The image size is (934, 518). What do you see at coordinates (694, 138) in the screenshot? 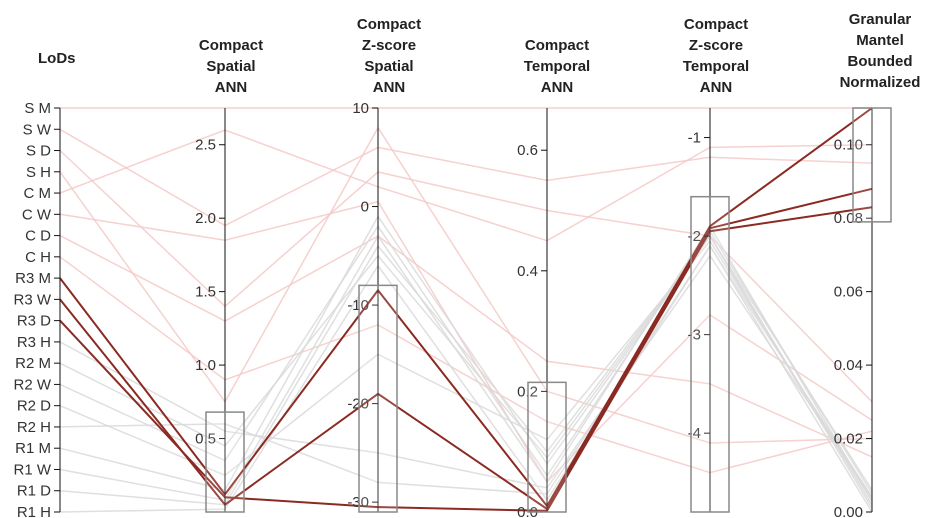
I see `tick-label-czt_ann: -1` at bounding box center [694, 138].